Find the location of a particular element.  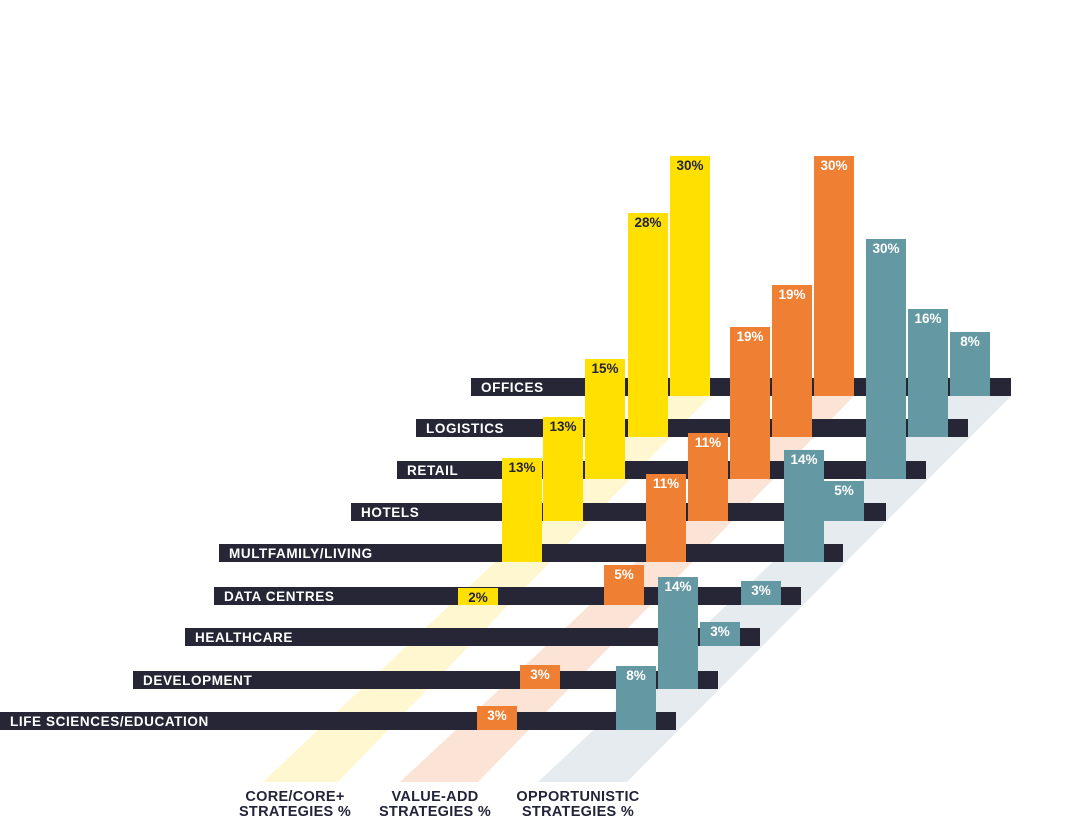

category-label: DATA CENTRES is located at coordinates (279, 596).